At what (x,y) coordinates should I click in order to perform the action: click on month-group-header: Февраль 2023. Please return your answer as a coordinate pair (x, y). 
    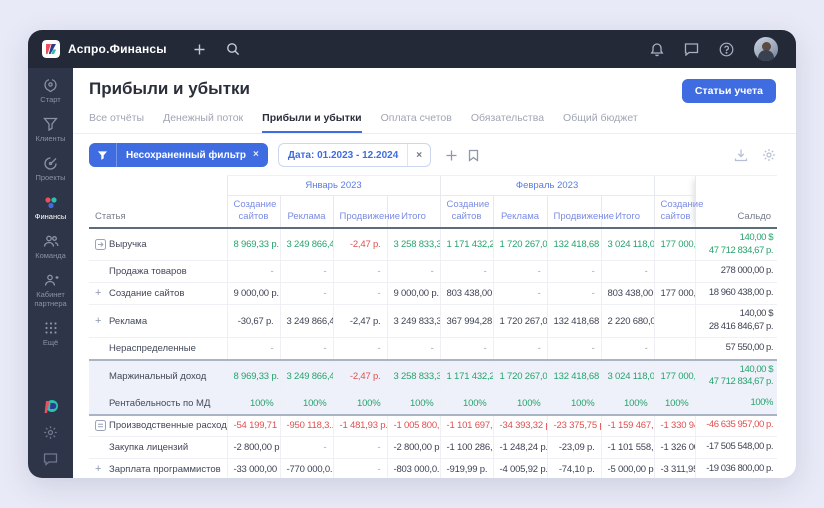
    Looking at the image, I should click on (547, 185).